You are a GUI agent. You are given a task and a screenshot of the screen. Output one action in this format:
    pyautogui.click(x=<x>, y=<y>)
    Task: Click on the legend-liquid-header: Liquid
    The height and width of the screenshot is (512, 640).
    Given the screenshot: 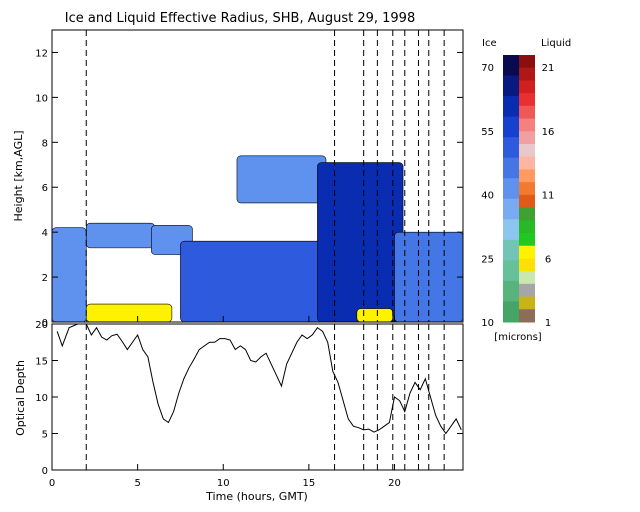 What is the action you would take?
    pyautogui.click(x=556, y=43)
    